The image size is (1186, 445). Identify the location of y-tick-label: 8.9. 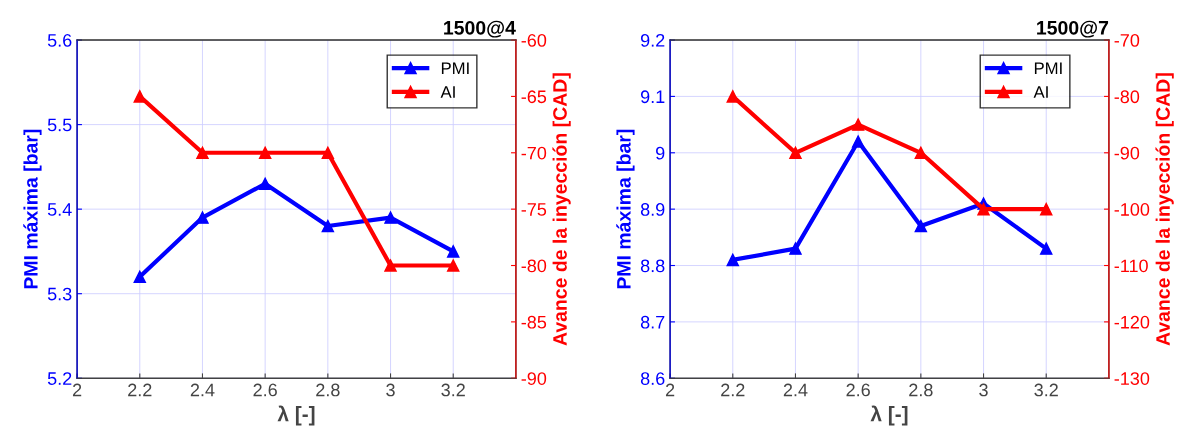
(652, 209).